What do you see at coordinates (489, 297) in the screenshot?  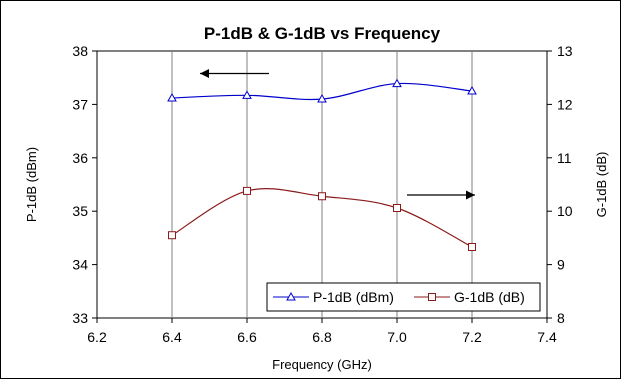 I see `legend-label-g1db: G-1dB (dB)` at bounding box center [489, 297].